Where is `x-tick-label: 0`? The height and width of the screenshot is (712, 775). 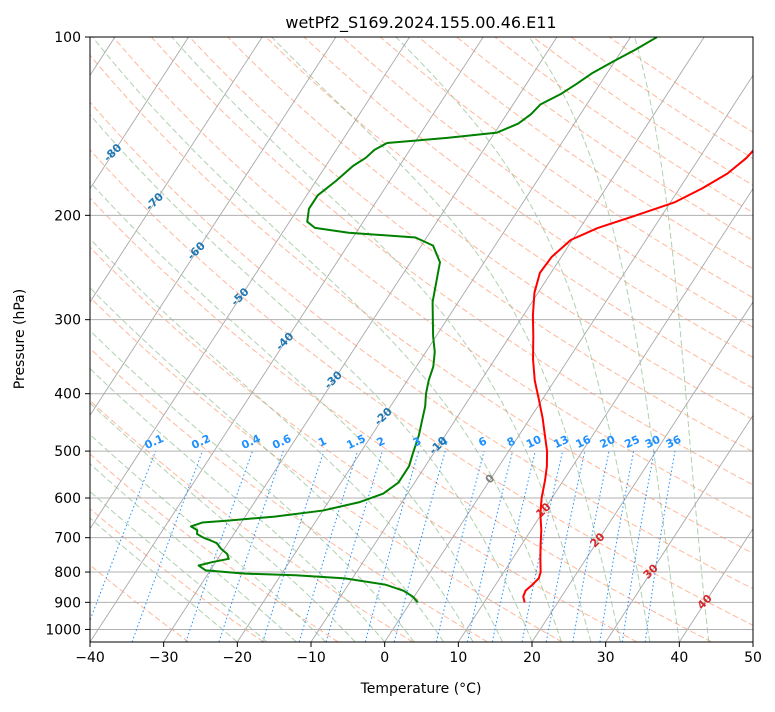 x-tick-label: 0 is located at coordinates (384, 658).